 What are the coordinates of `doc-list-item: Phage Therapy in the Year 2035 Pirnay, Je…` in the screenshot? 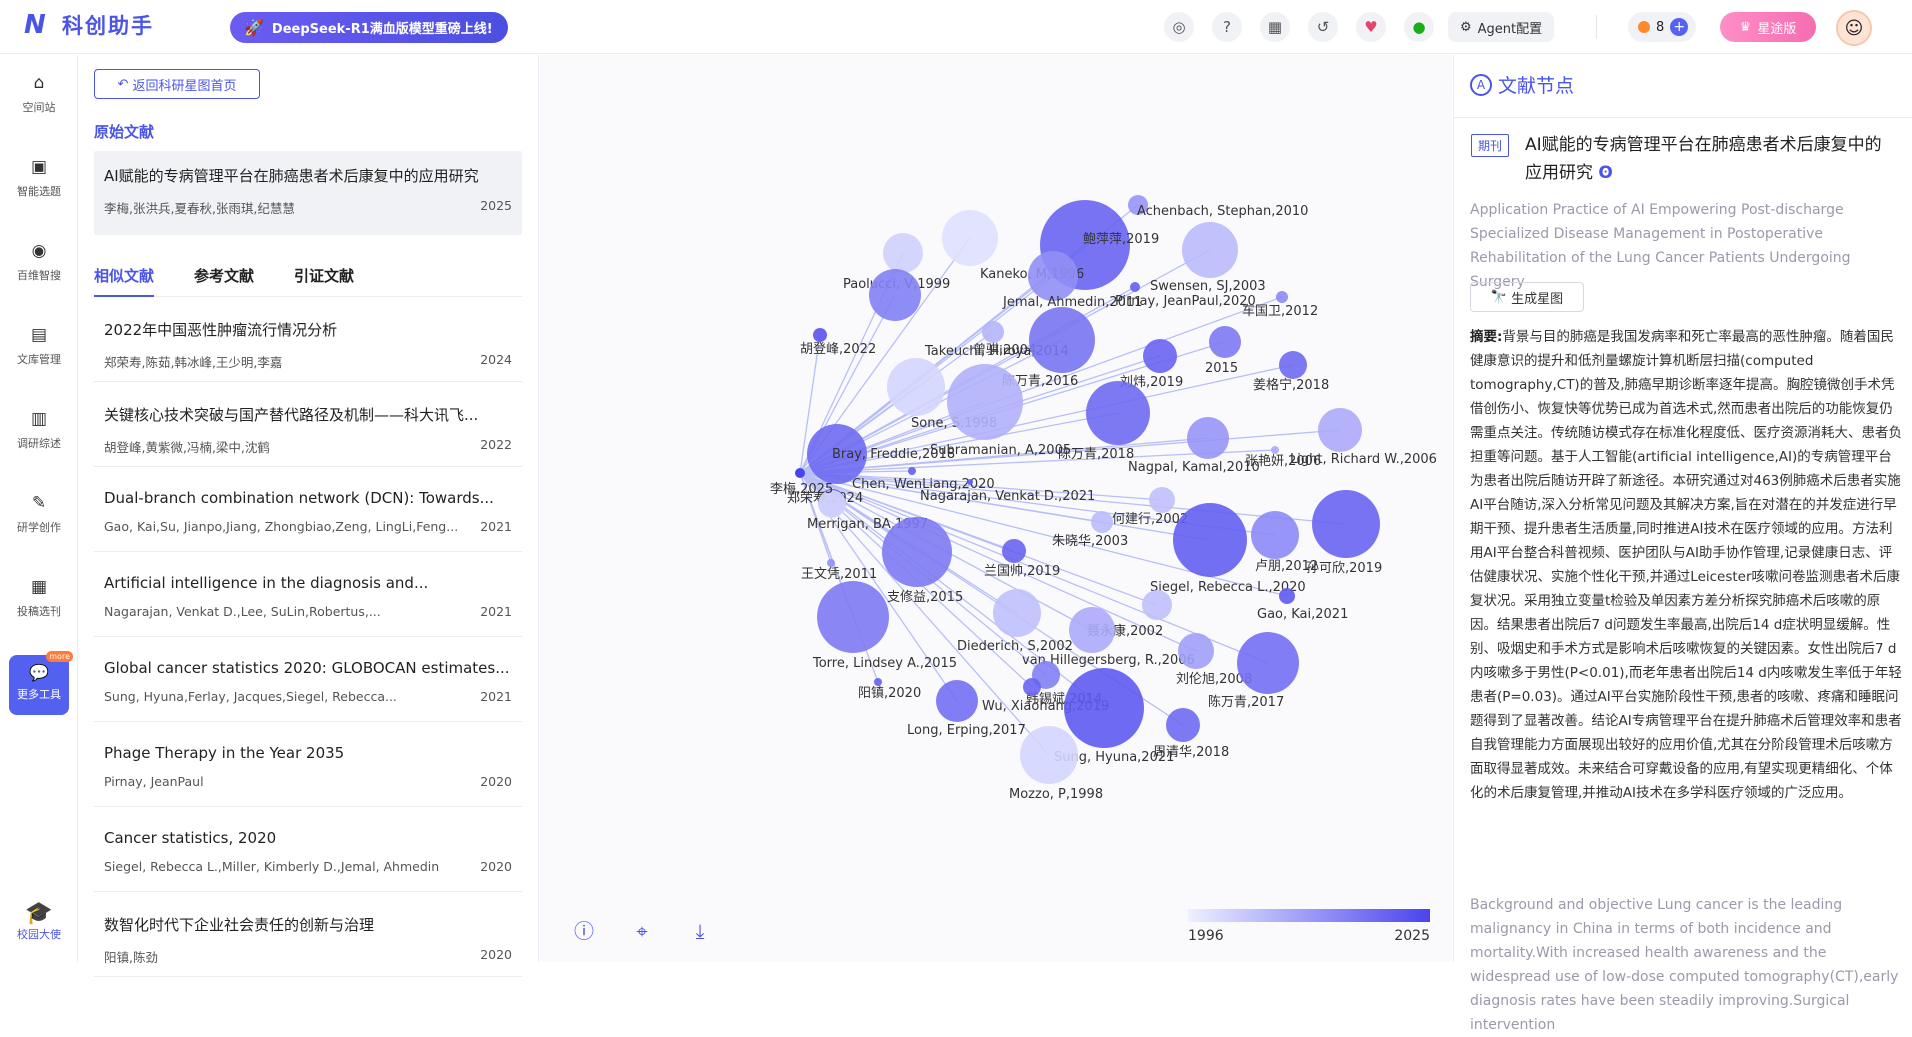 It's located at (308, 764).